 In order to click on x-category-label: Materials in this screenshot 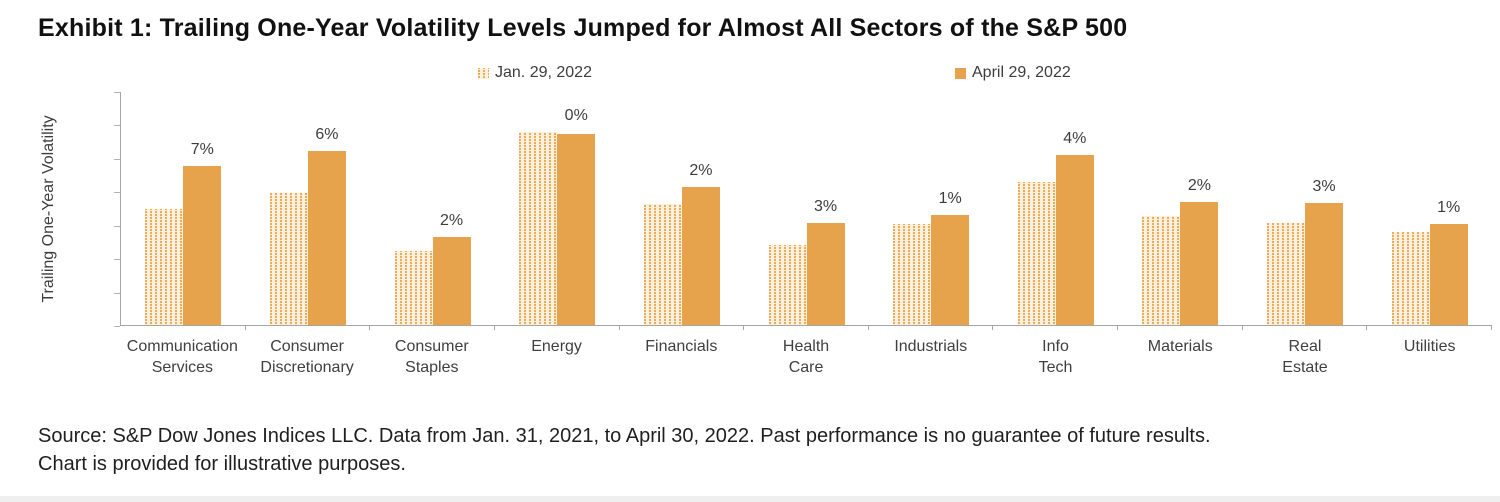, I will do `click(1180, 346)`.